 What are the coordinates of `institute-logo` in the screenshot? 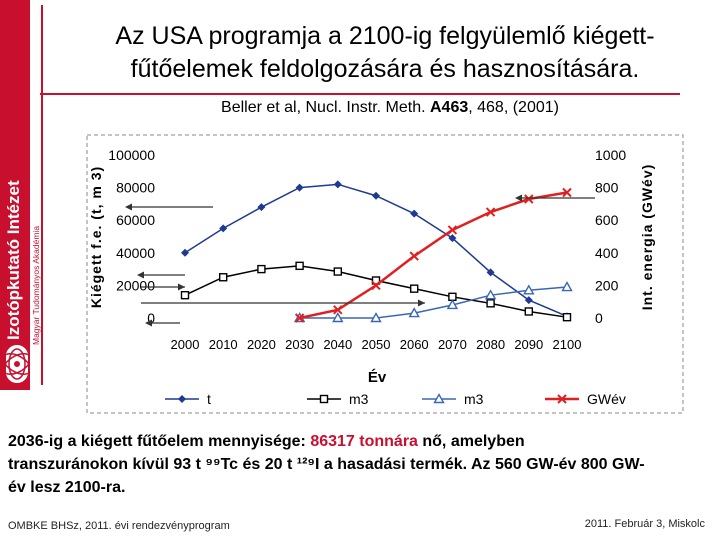 It's located at (17, 364).